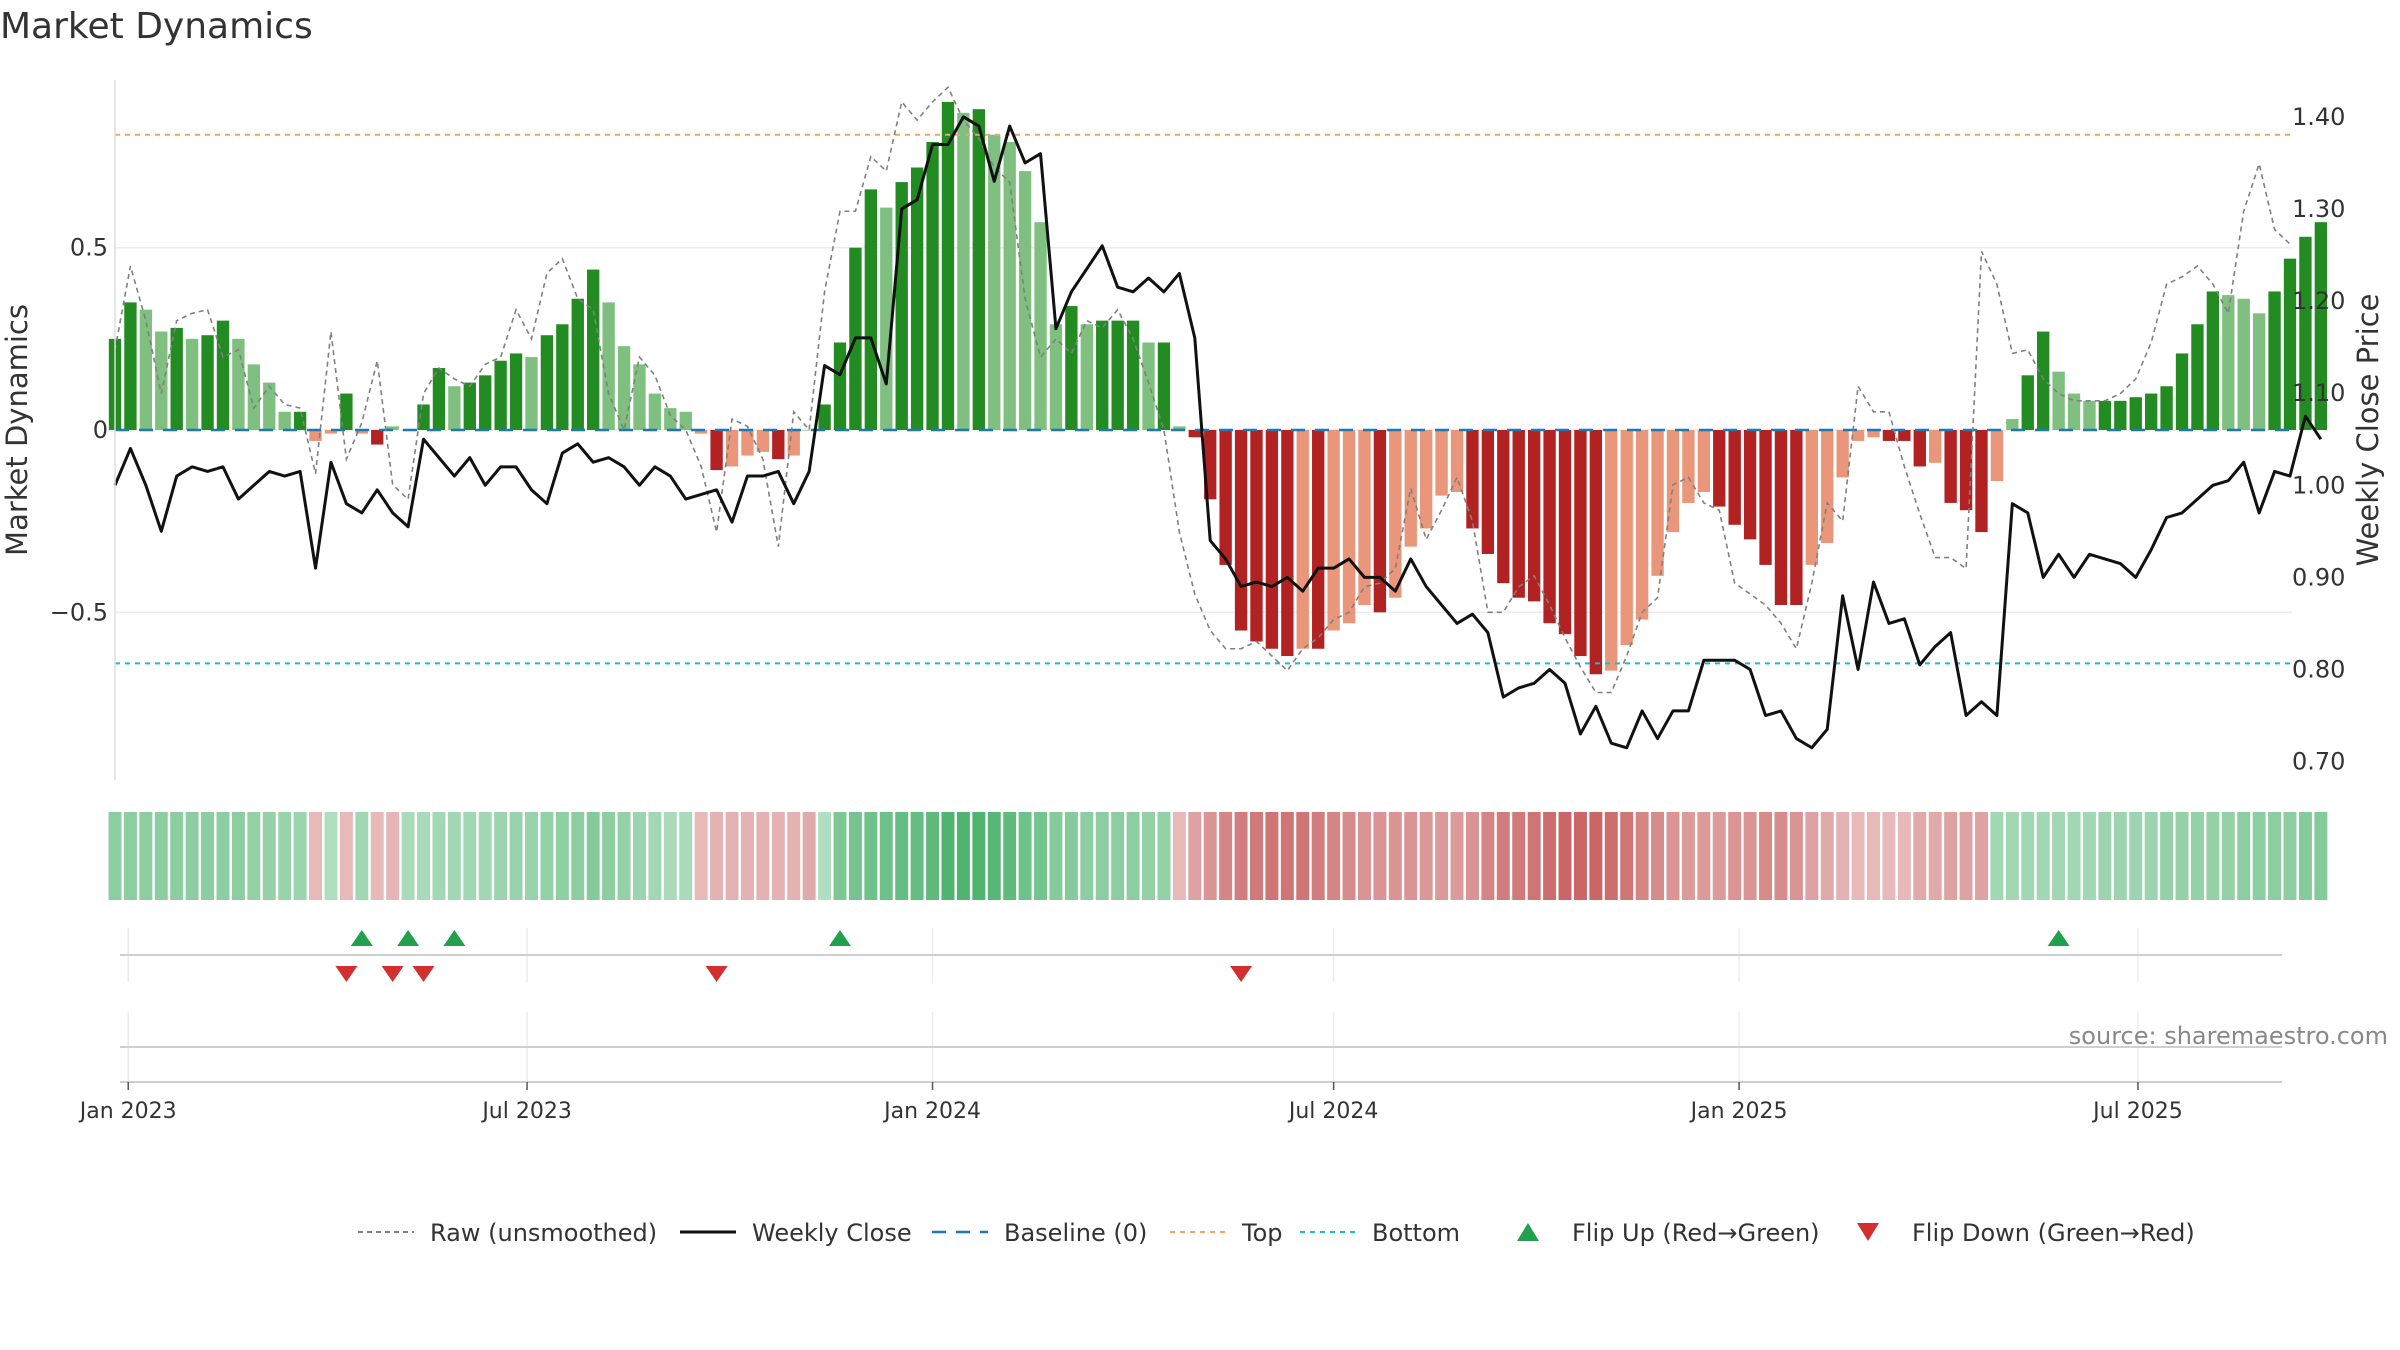 This screenshot has height=1350, width=2400. I want to click on left-tick-label: 0, so click(100, 430).